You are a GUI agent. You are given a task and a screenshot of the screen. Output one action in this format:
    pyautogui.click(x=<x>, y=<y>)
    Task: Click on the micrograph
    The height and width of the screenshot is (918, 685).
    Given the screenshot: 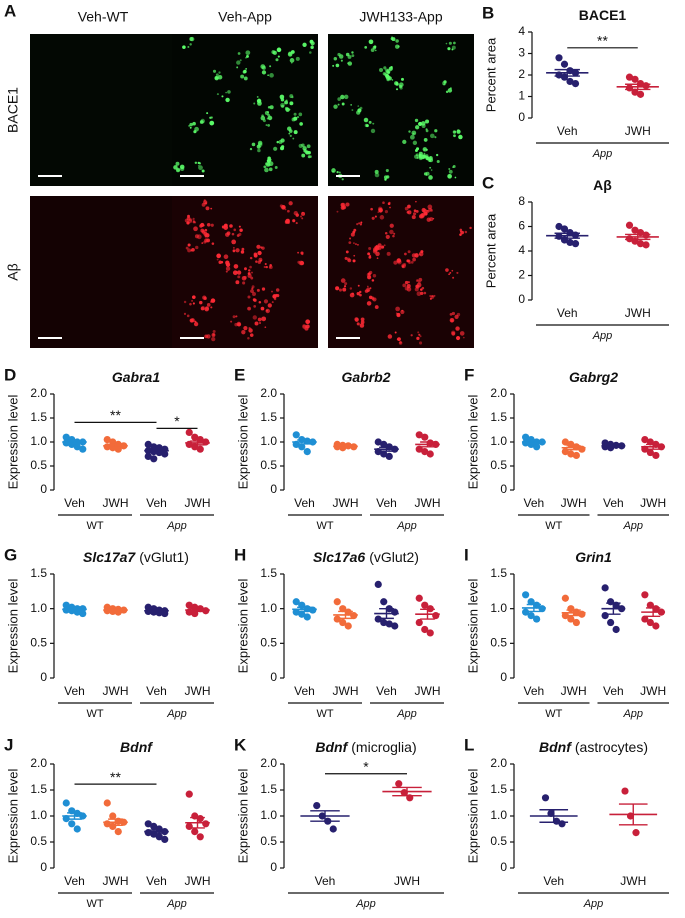 What is the action you would take?
    pyautogui.click(x=103, y=272)
    